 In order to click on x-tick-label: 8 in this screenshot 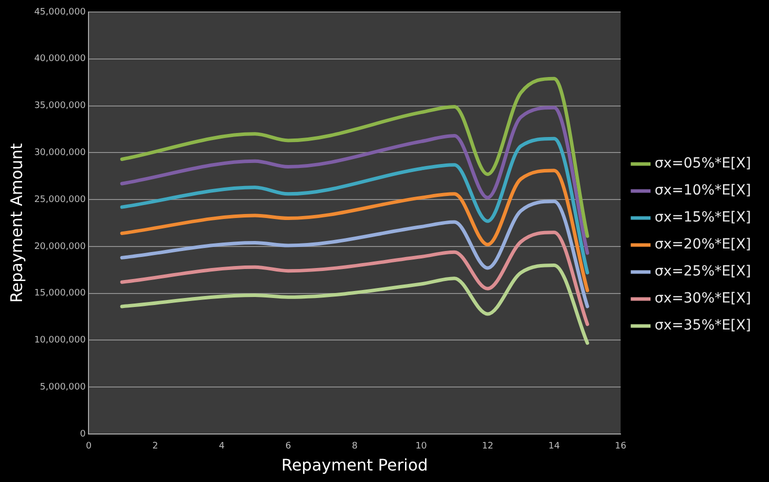, I will do `click(355, 447)`.